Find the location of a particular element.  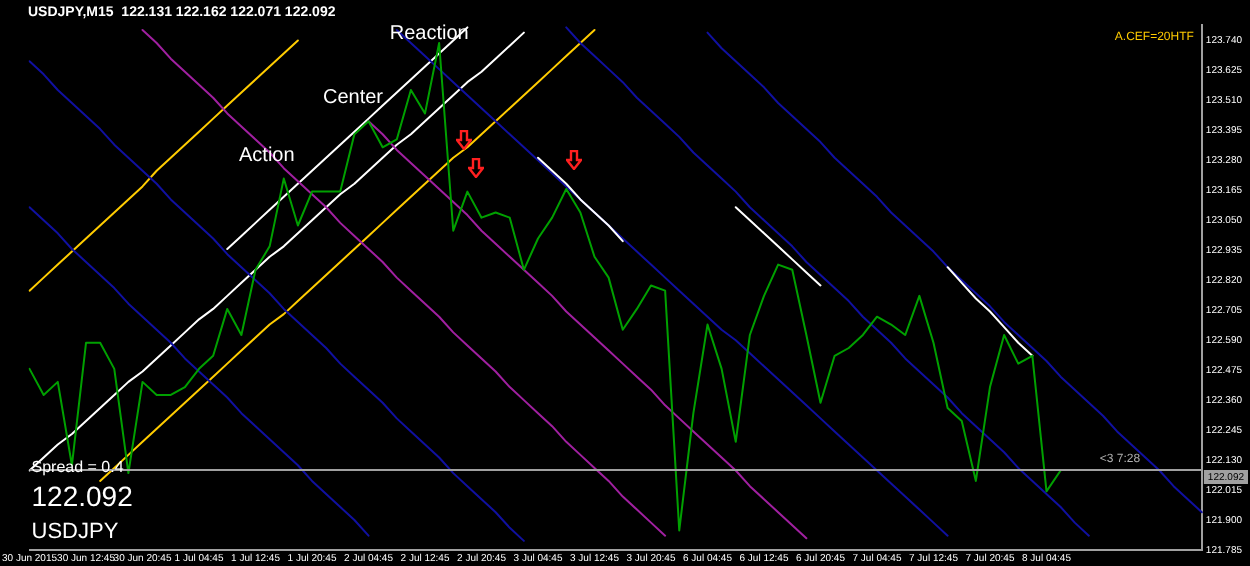

annotation: Center is located at coordinates (353, 98).